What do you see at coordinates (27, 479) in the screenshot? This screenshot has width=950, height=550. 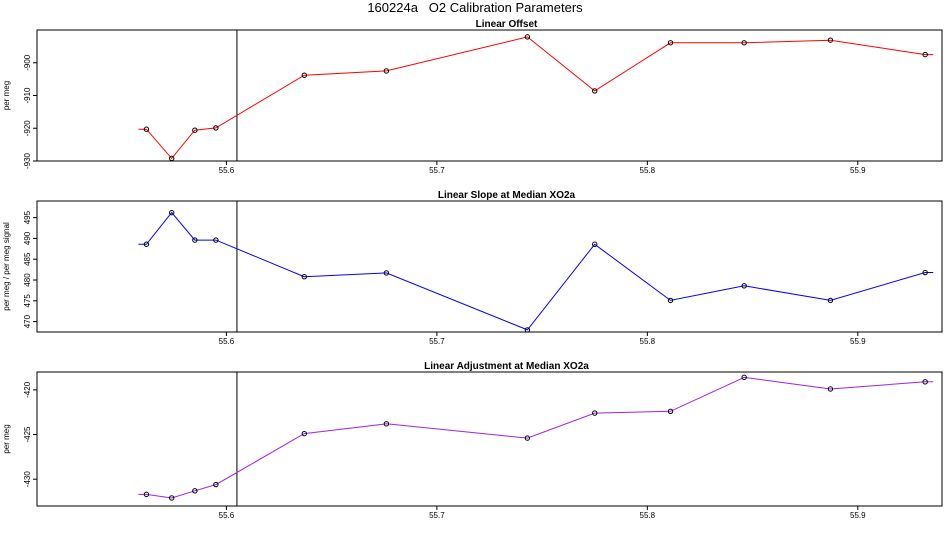 I see `y-tick-label: -430` at bounding box center [27, 479].